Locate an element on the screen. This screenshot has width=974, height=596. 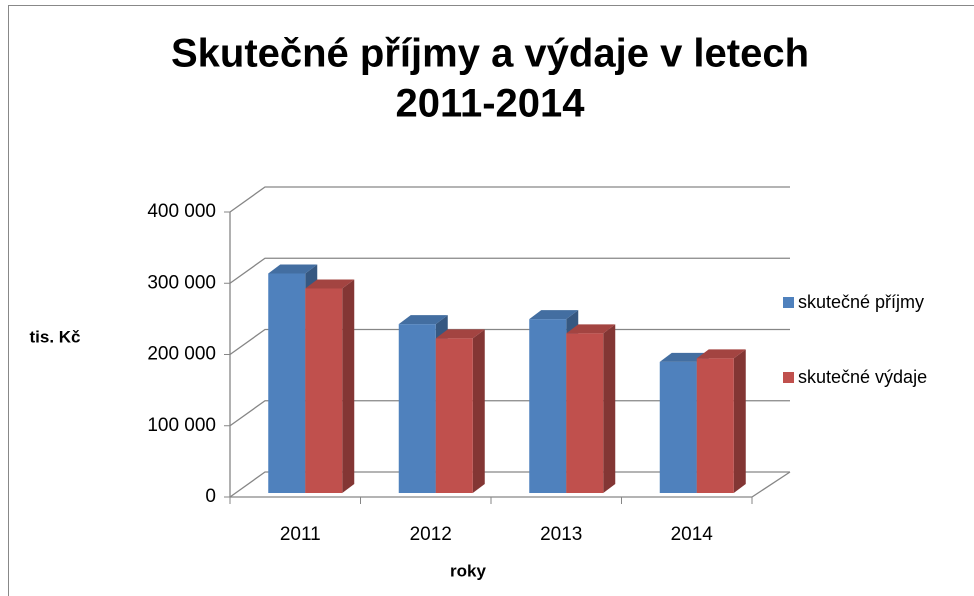
chart-title: Skutečné příjmy a výdaje v letech is located at coordinates (490, 54).